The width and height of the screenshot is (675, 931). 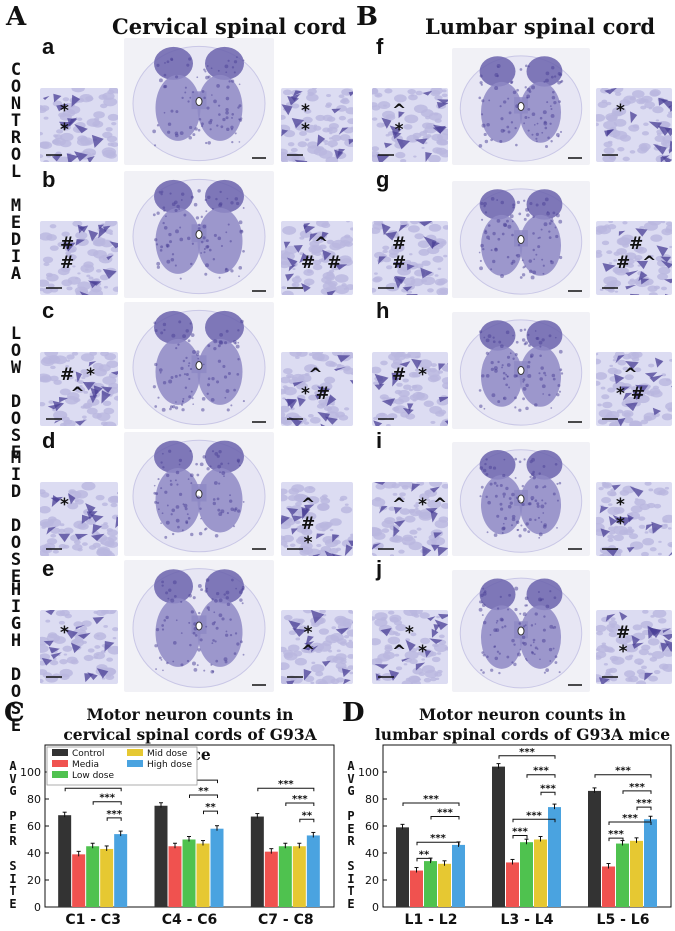 I want to click on sub-letter-h: h, so click(x=383, y=310).